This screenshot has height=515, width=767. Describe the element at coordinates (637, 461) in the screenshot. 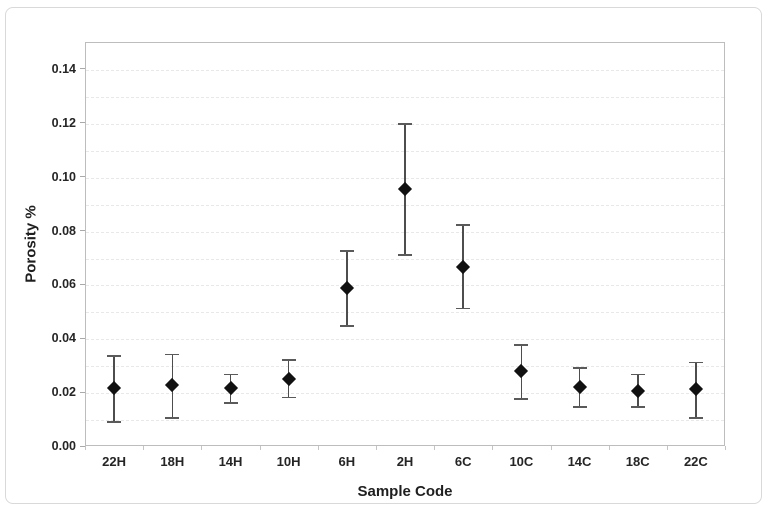

I see `x-axis-tick-label: 18C` at that location.